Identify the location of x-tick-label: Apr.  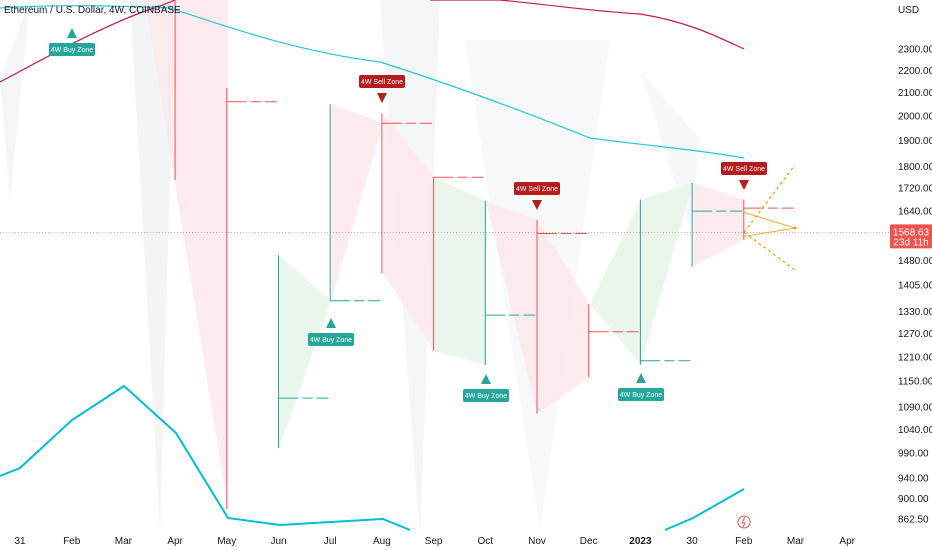
(847, 541).